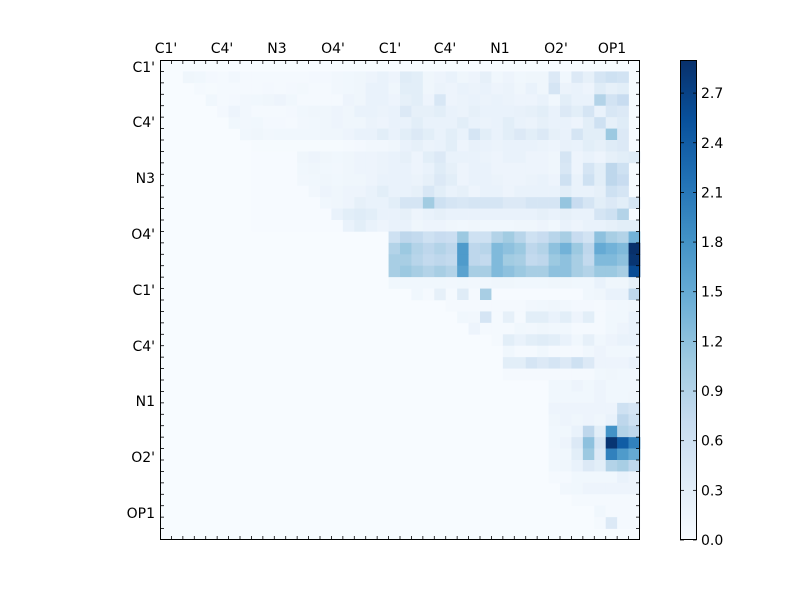 This screenshot has height=600, width=800. I want to click on colorbar-tick-label: 1.5, so click(712, 293).